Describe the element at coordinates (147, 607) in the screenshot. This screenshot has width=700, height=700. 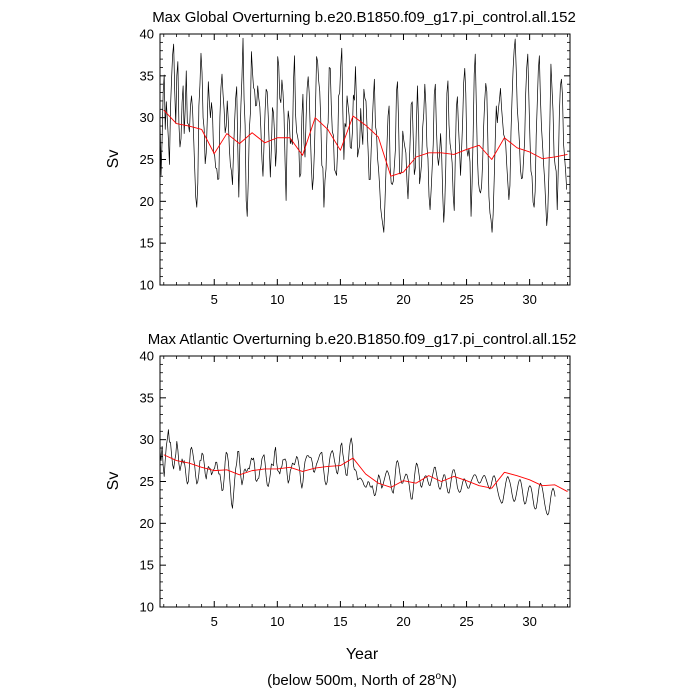
I see `atlantic-ytick-label: 10` at that location.